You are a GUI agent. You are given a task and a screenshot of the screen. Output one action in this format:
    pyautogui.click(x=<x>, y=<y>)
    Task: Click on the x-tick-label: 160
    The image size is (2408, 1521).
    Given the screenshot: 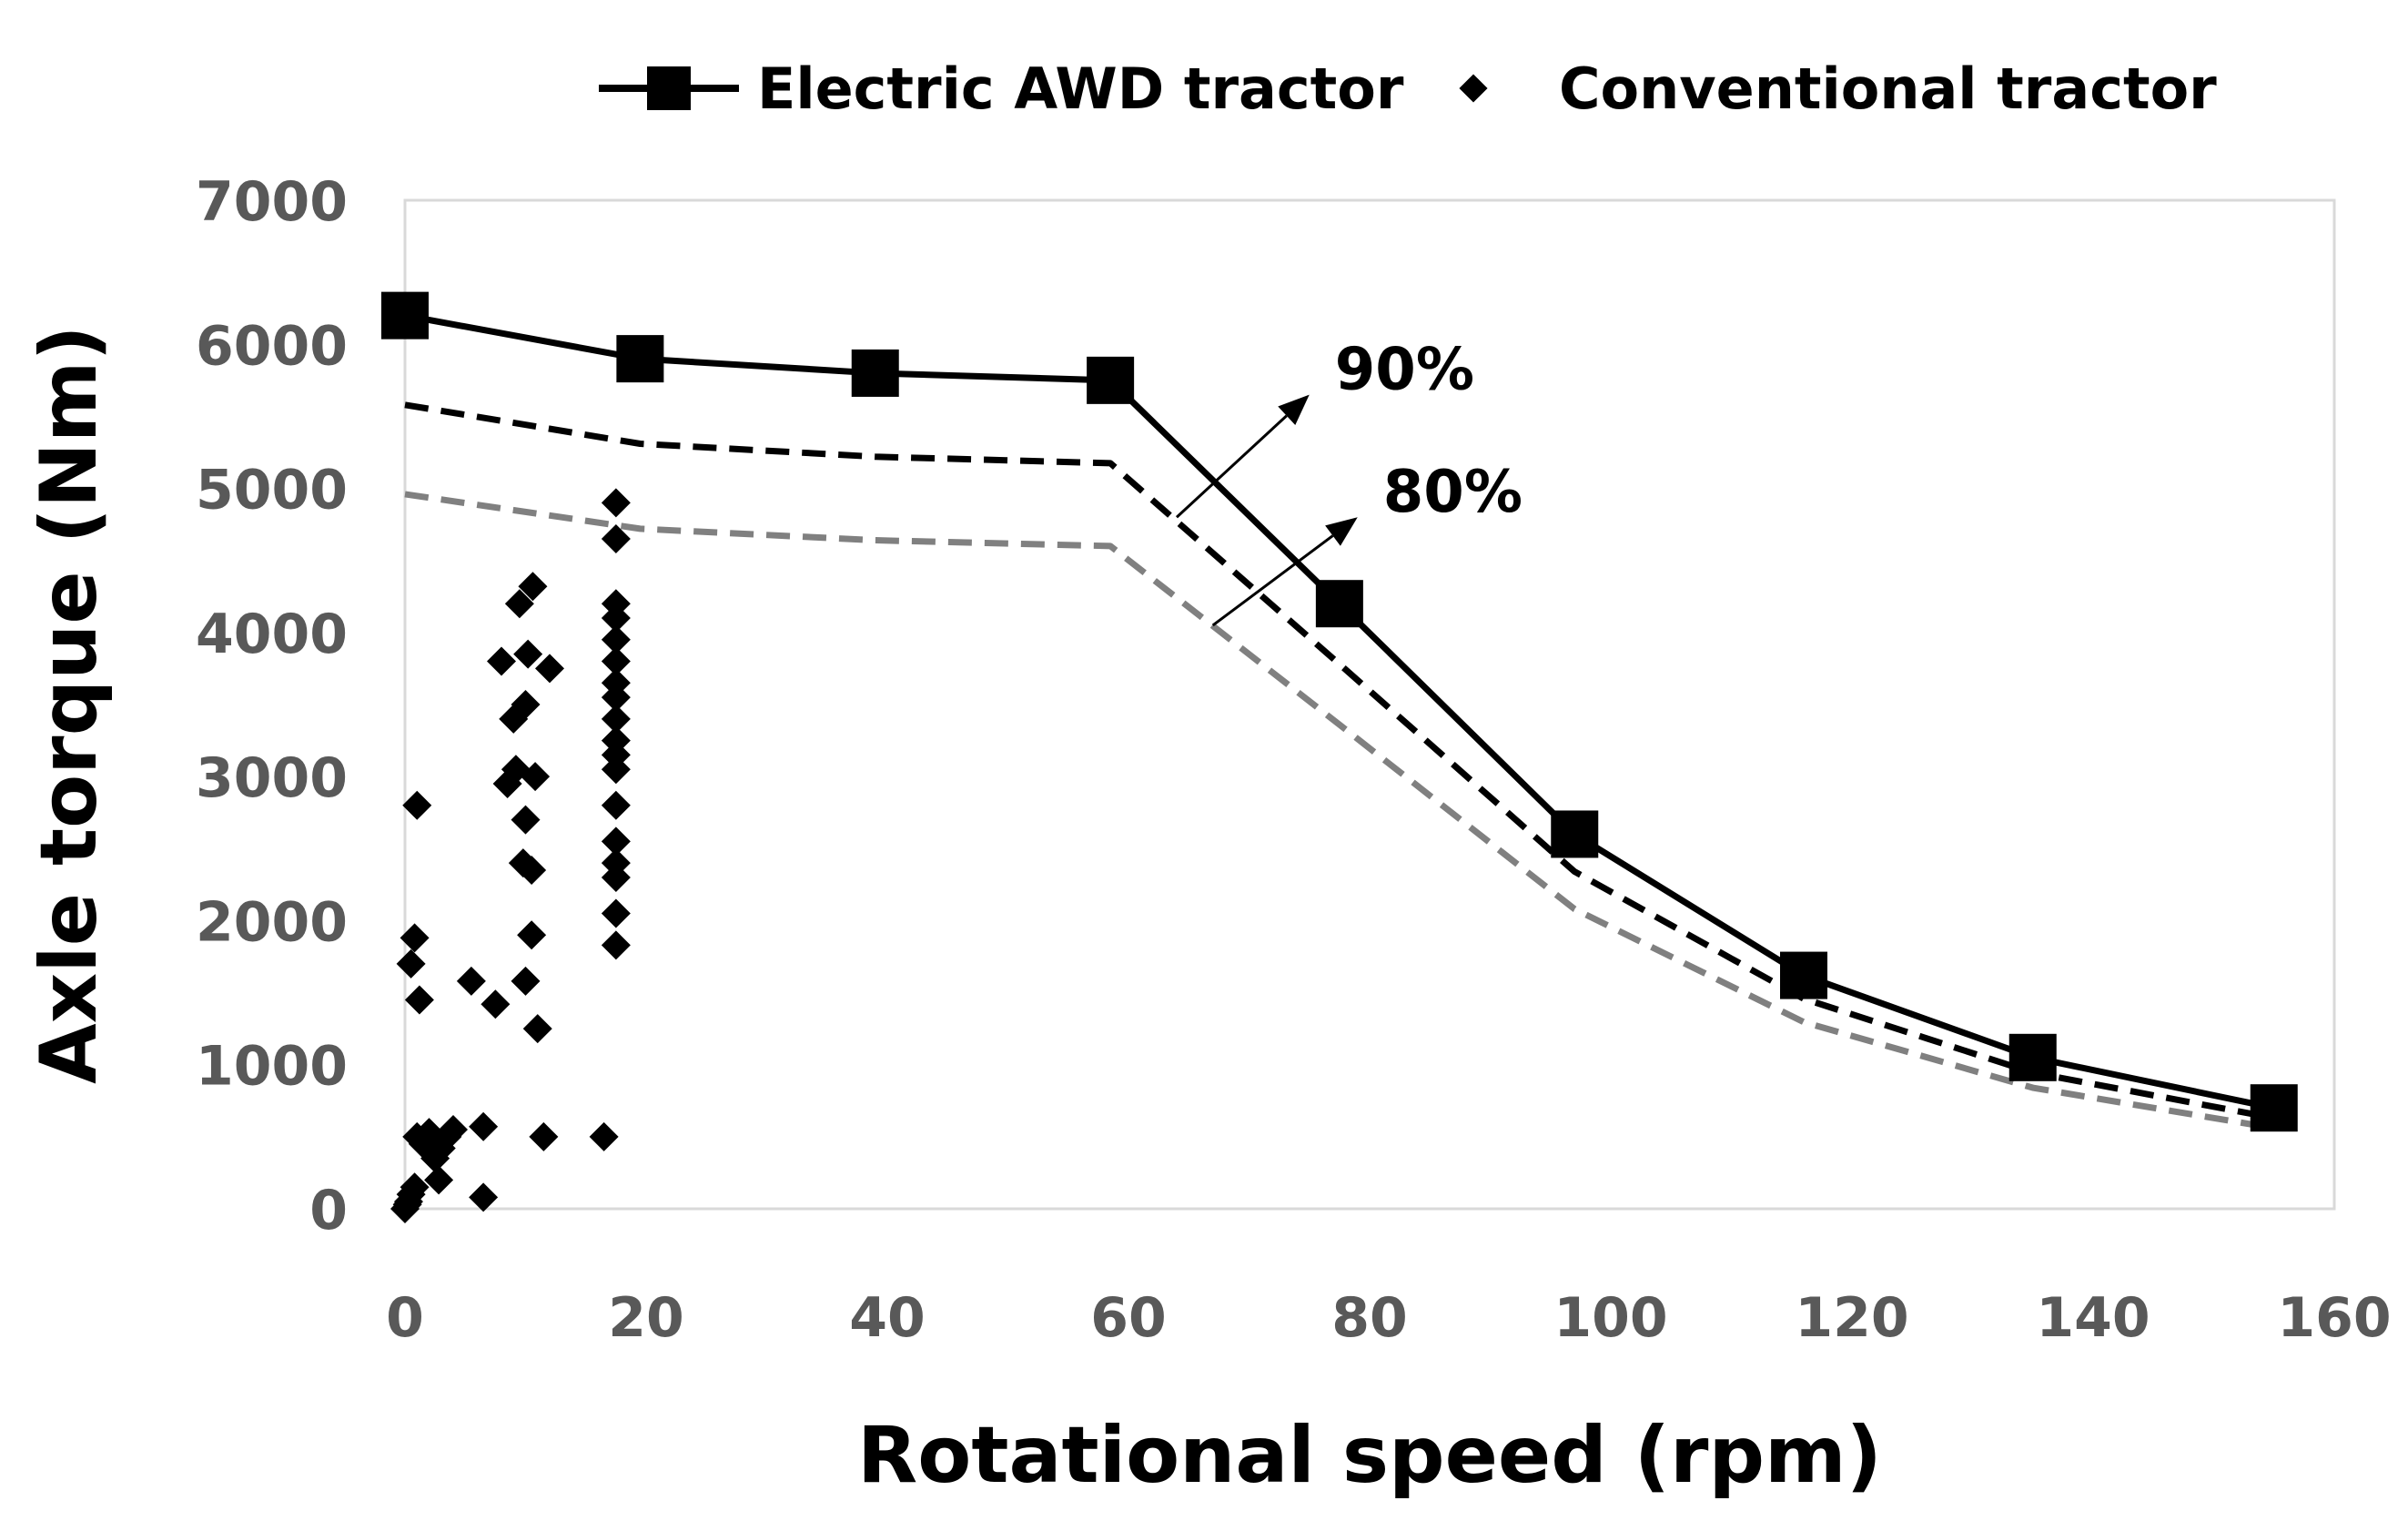 What is the action you would take?
    pyautogui.click(x=2334, y=1318)
    